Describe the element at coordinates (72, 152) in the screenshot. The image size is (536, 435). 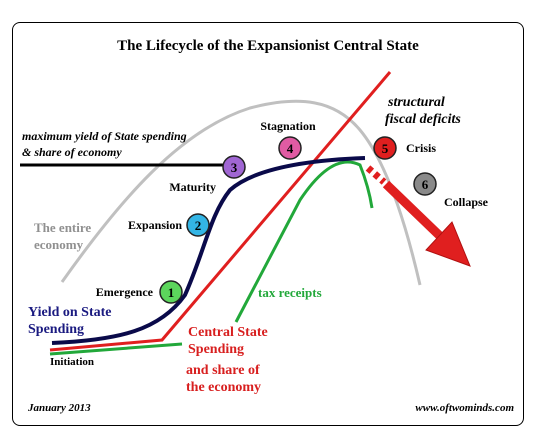
I see `max-yield-label-line2: & share of economy` at that location.